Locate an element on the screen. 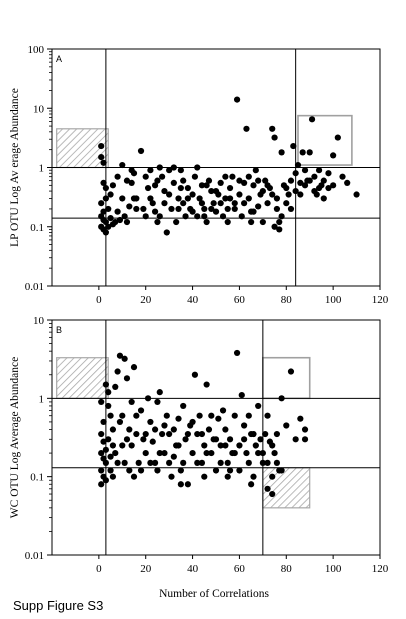  panel-b-y-tick-label-2: 1 is located at coordinates (42, 399).